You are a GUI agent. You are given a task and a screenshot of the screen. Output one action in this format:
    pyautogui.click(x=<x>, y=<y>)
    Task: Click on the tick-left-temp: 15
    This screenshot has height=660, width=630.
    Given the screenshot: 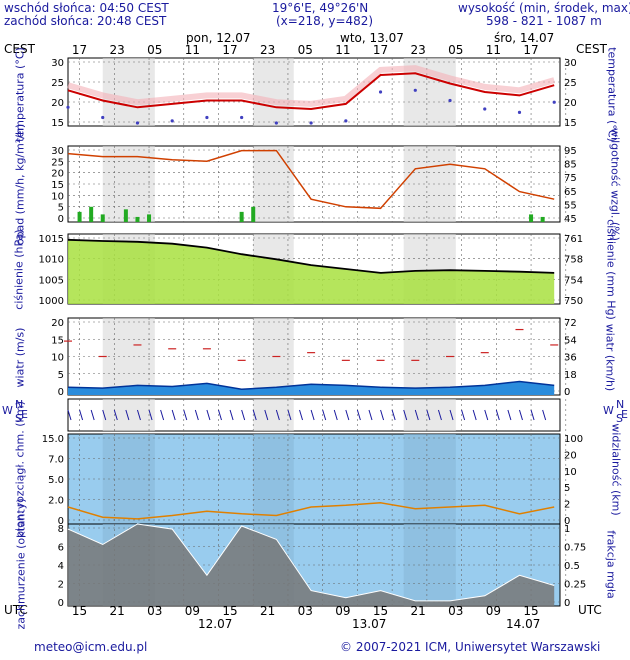 What is the action you would take?
    pyautogui.click(x=57, y=123)
    